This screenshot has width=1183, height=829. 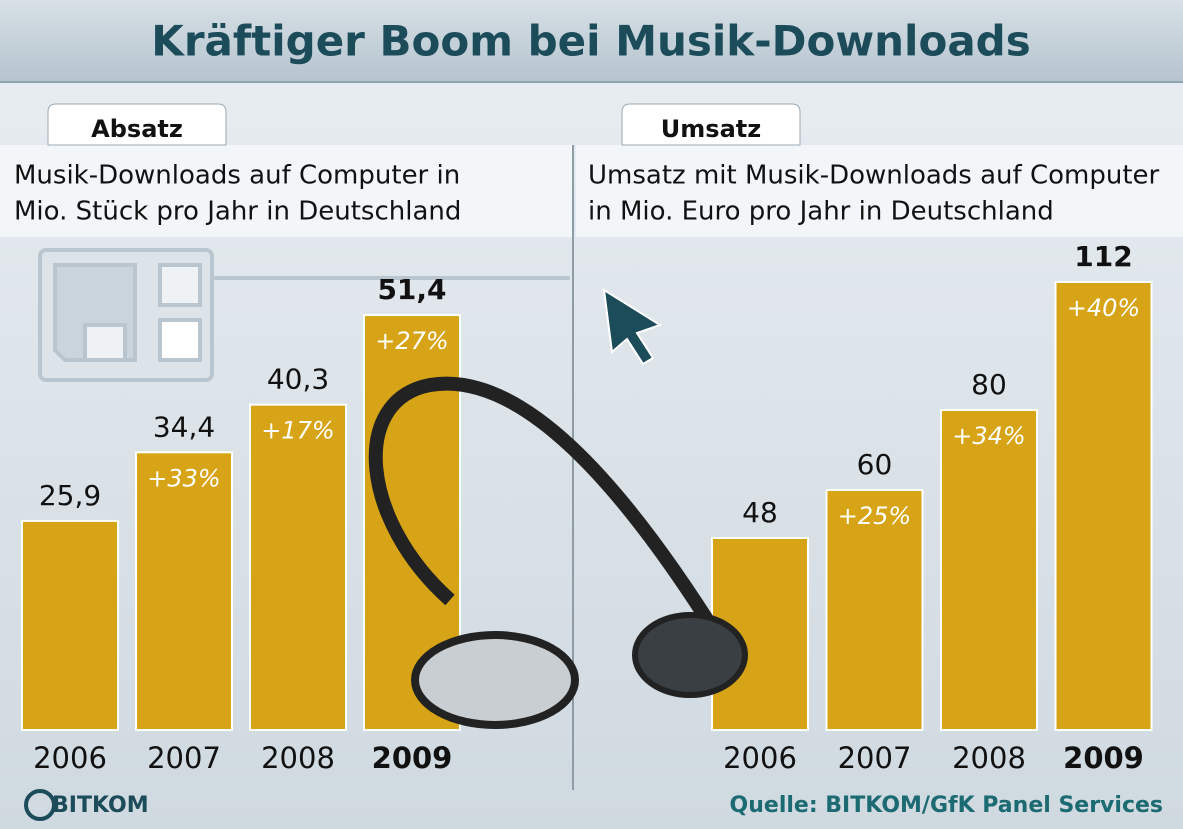 What do you see at coordinates (875, 464) in the screenshot?
I see `value-label: 60` at bounding box center [875, 464].